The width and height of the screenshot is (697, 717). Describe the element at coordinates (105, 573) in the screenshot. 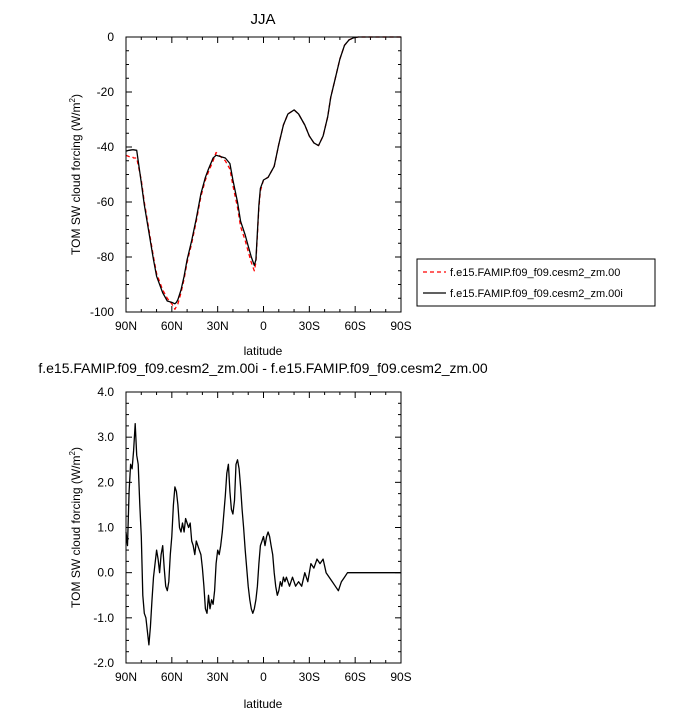

I see `bottom-y-tick-label: 0.0` at that location.